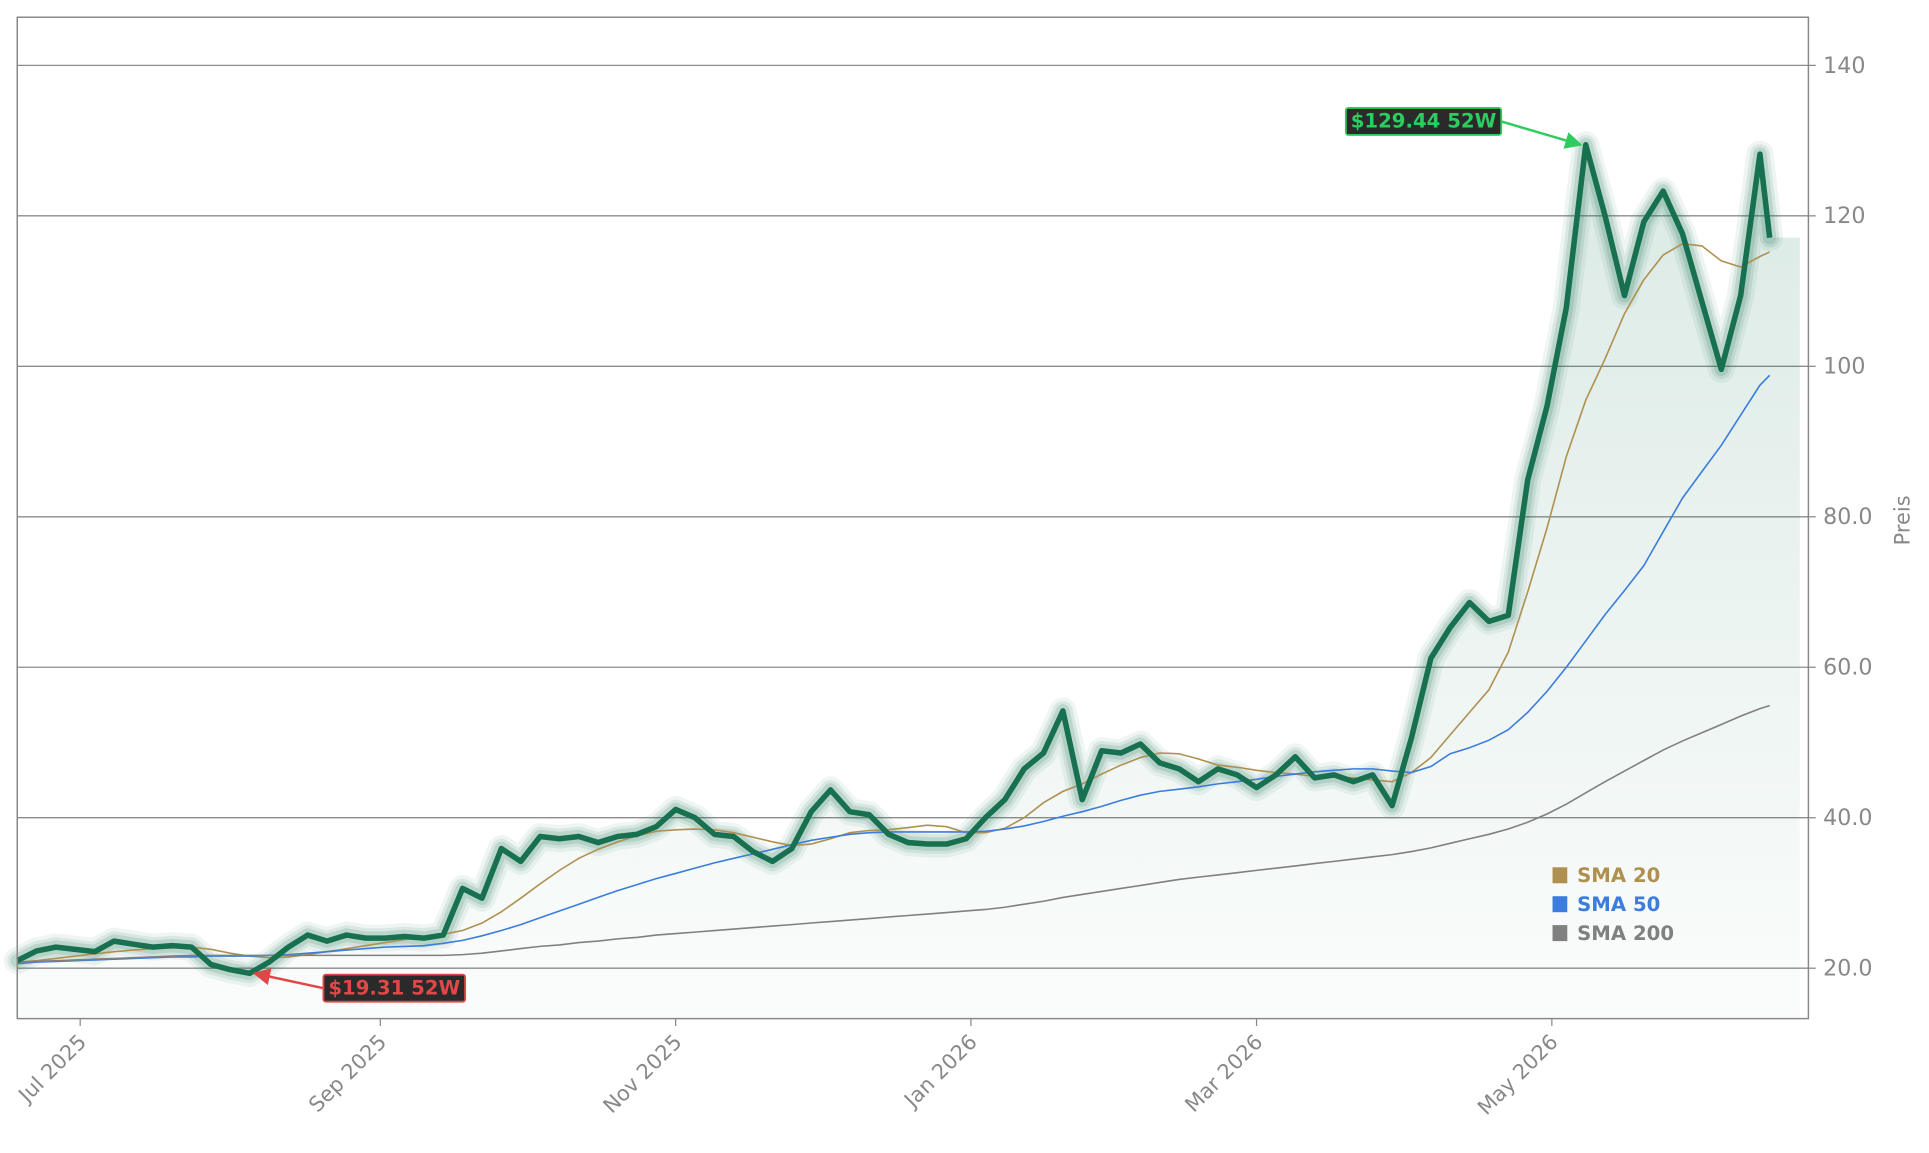  I want to click on annotation-label: $129.44 52W, so click(1424, 121).